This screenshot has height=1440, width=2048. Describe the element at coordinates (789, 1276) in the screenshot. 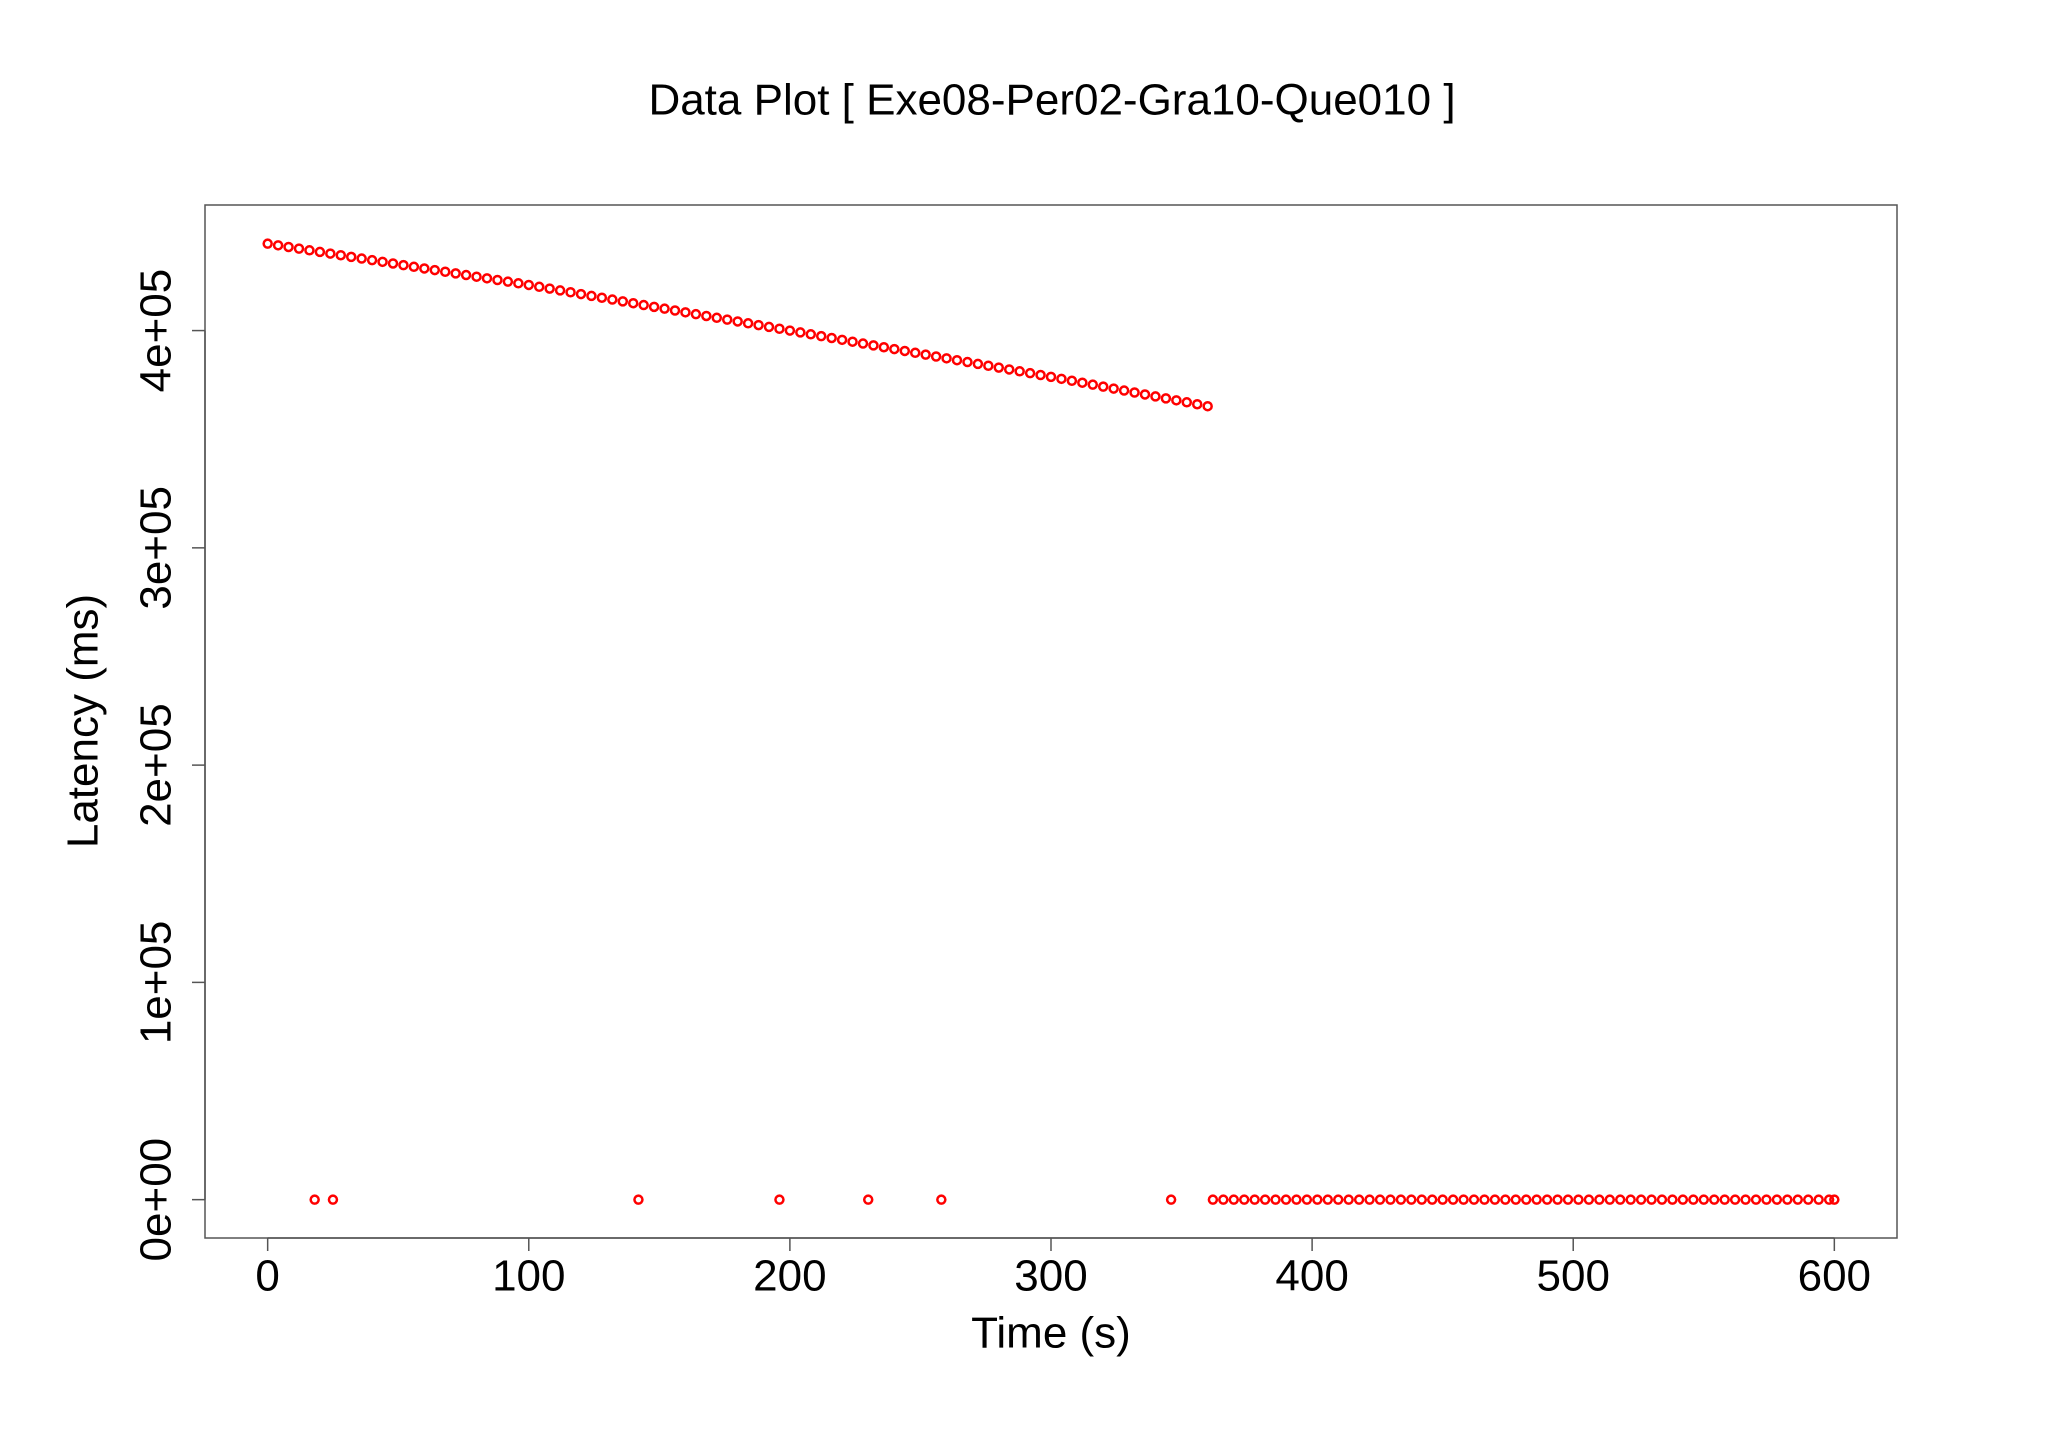

I see `x-tick-label: 200` at that location.